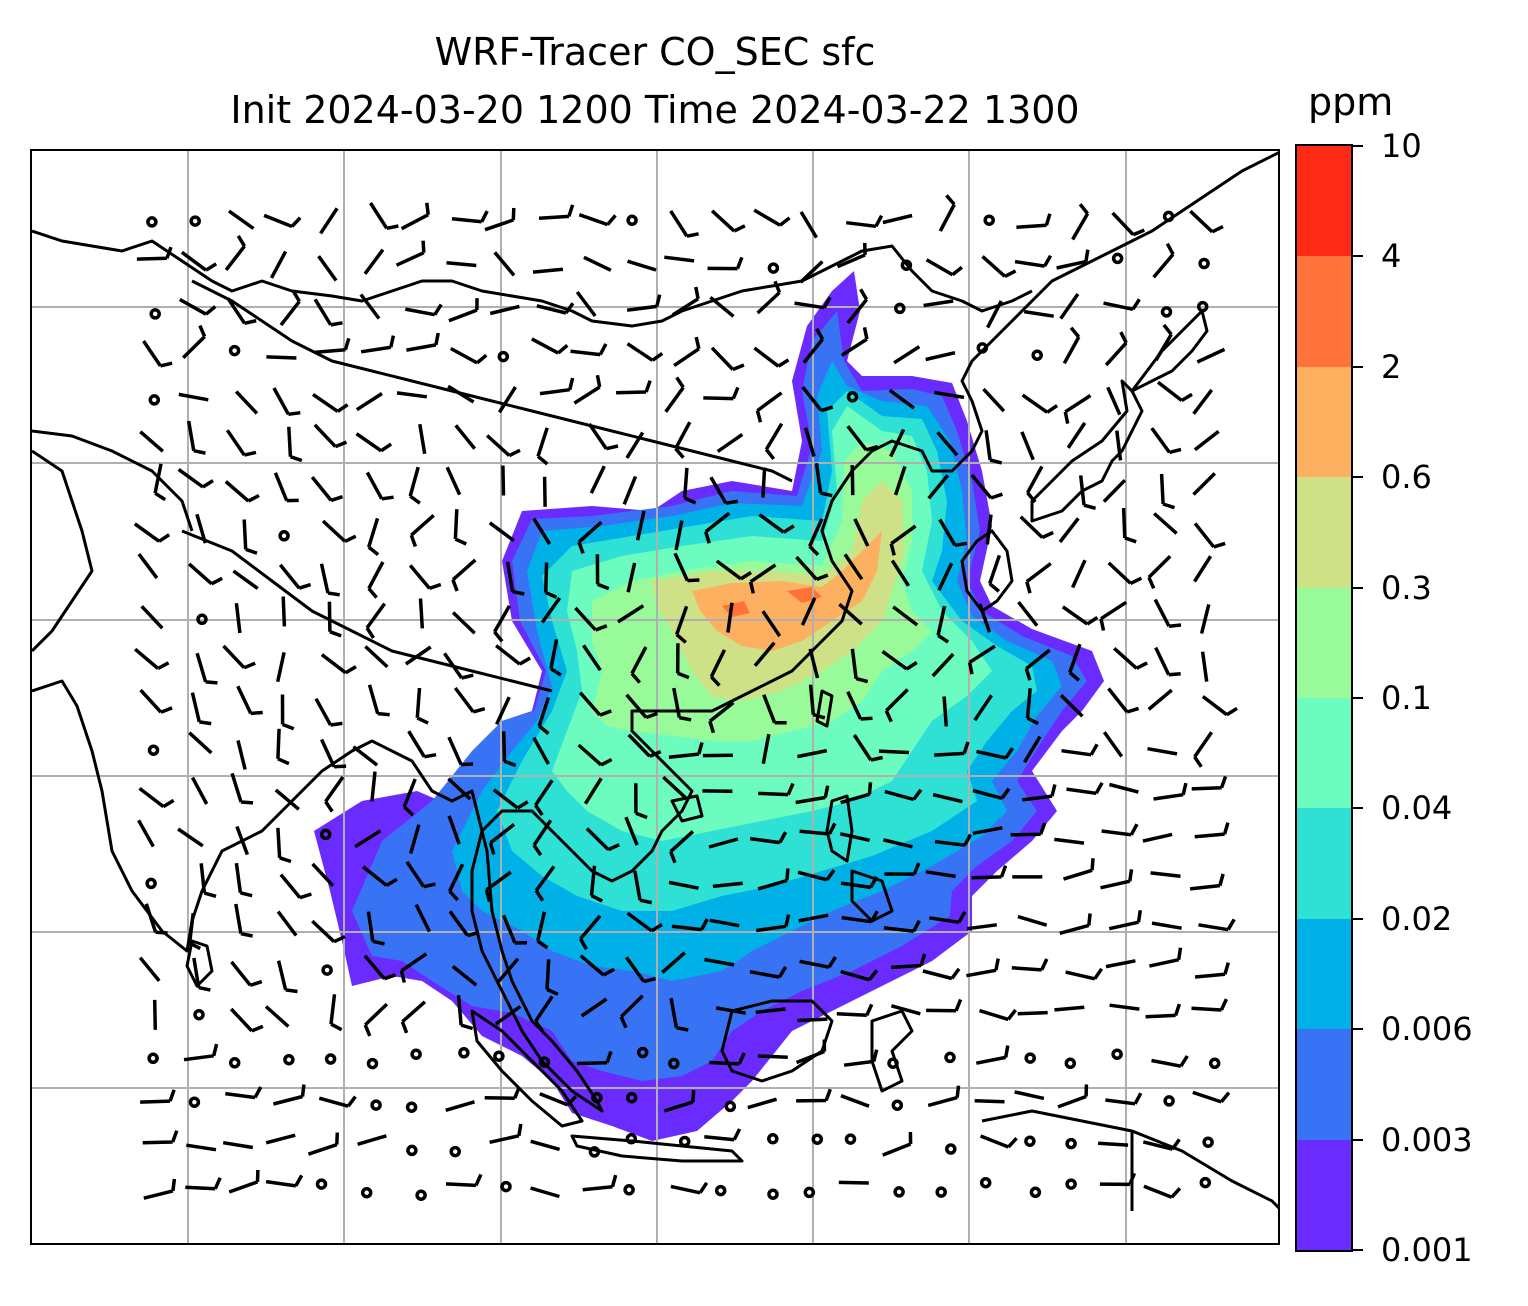 This screenshot has width=1528, height=1306. What do you see at coordinates (1427, 1250) in the screenshot?
I see `colorbar-tick-label: 0.001` at bounding box center [1427, 1250].